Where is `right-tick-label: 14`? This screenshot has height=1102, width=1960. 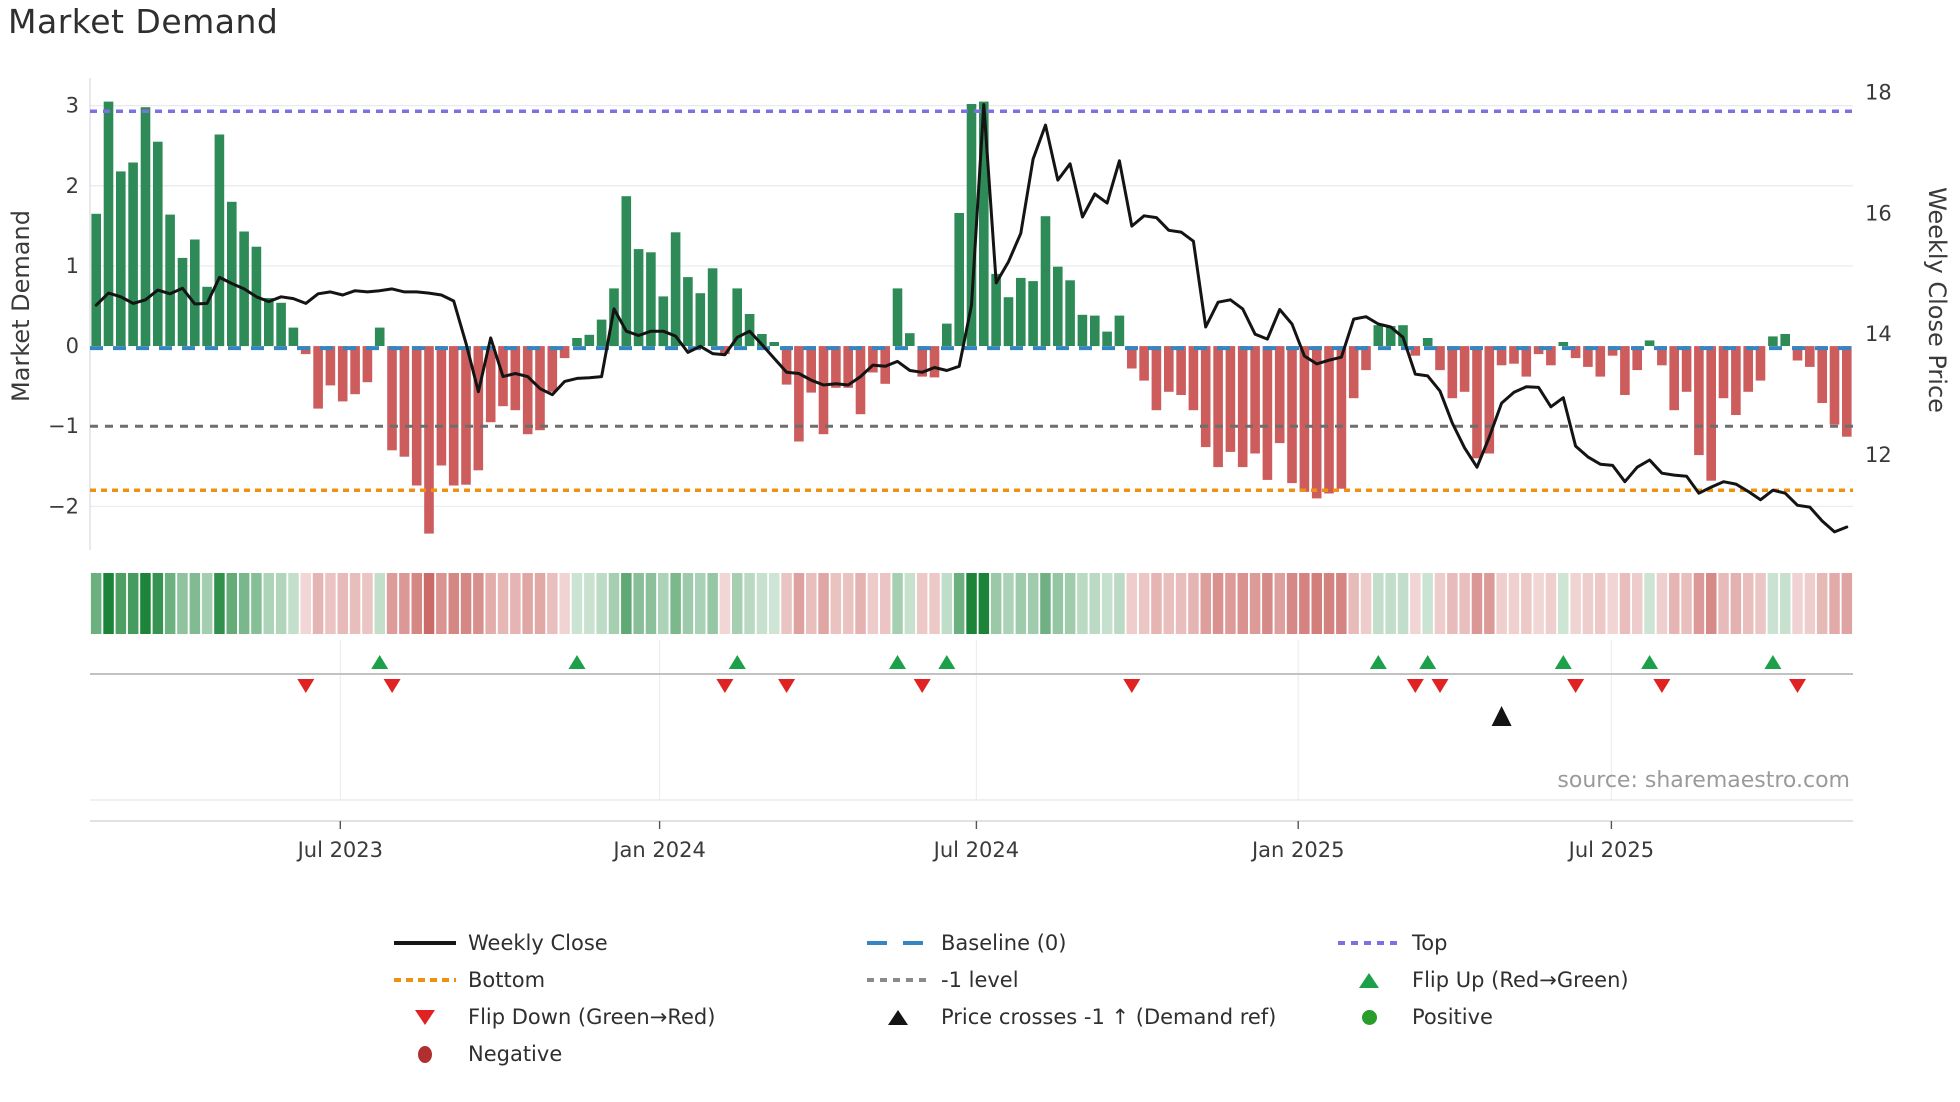 right-tick-label: 14 is located at coordinates (1878, 334).